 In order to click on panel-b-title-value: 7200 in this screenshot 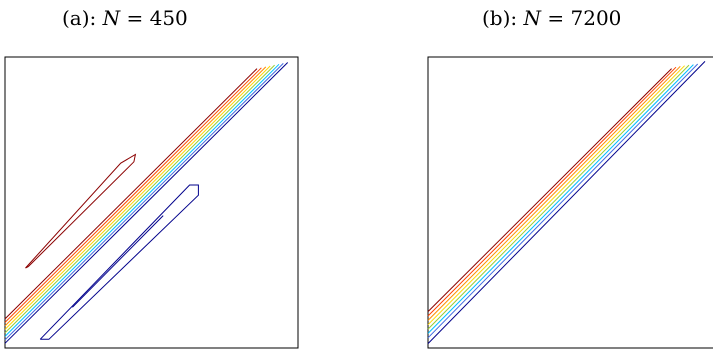, I will do `click(596, 18)`.